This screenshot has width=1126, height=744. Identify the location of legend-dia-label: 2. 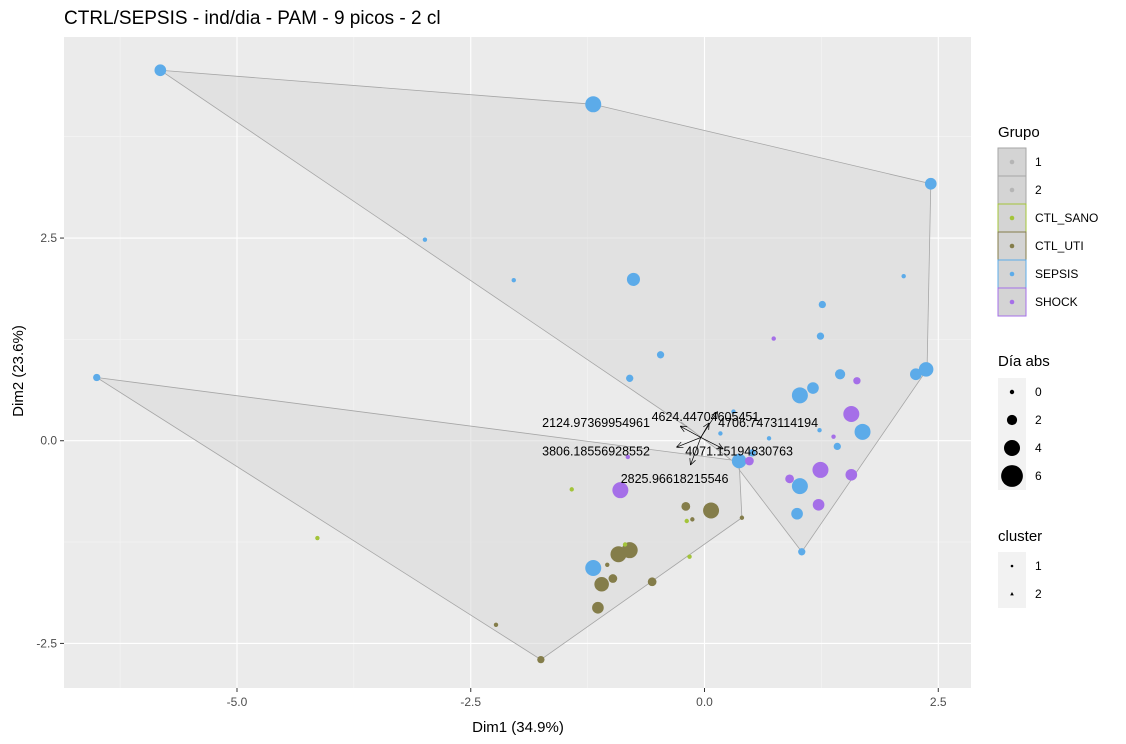
(1038, 420).